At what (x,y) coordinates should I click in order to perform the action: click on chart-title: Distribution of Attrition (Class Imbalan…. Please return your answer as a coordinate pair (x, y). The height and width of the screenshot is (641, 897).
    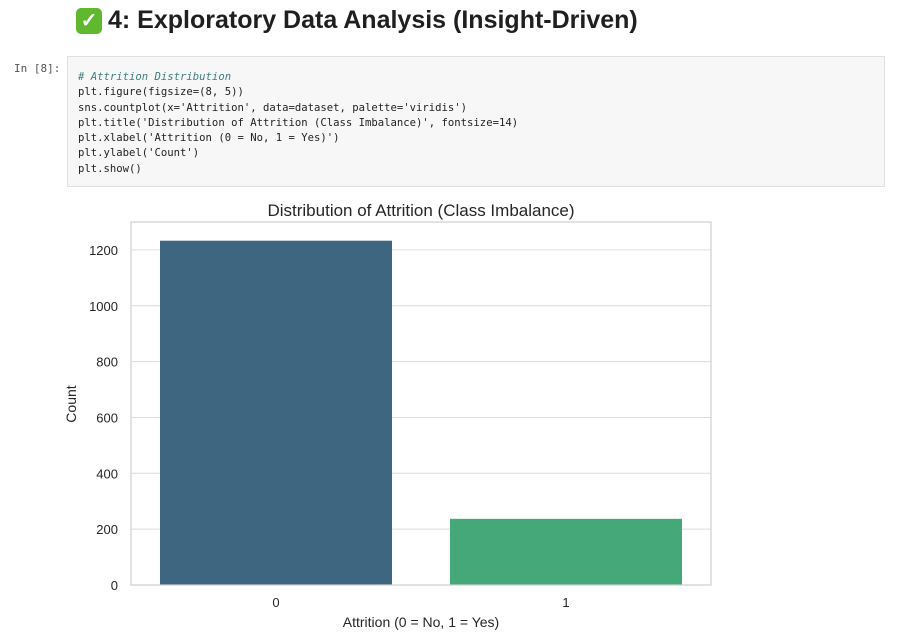
    Looking at the image, I should click on (420, 210).